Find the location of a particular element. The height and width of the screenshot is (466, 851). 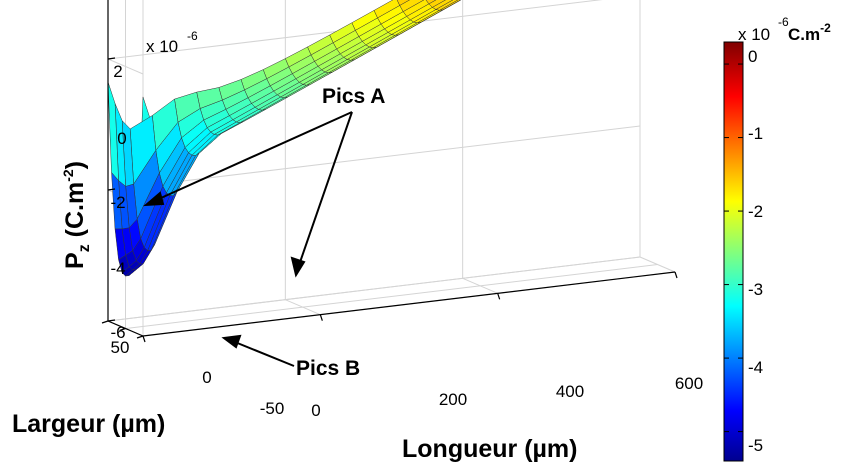

z-tick-label: -2 is located at coordinates (117, 202).